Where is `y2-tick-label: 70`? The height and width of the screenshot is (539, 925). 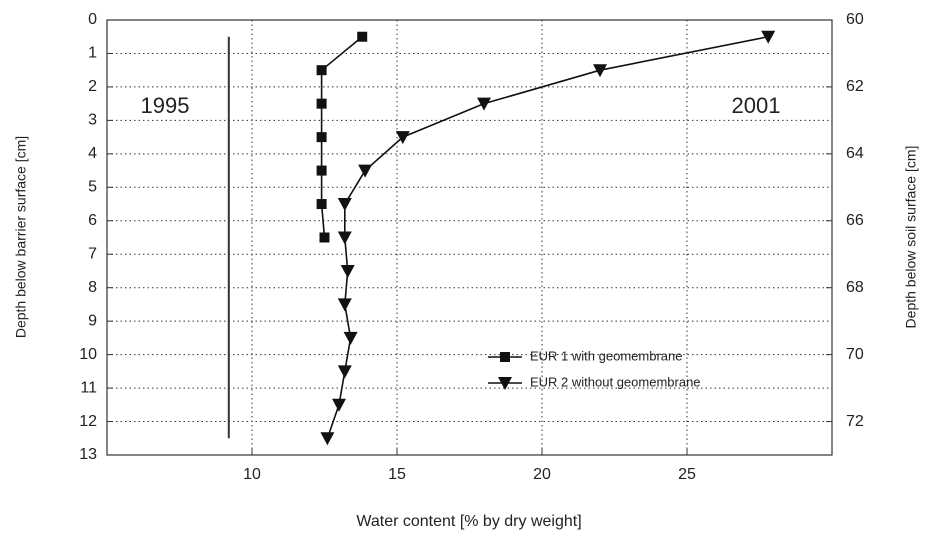
y2-tick-label: 70 is located at coordinates (855, 354).